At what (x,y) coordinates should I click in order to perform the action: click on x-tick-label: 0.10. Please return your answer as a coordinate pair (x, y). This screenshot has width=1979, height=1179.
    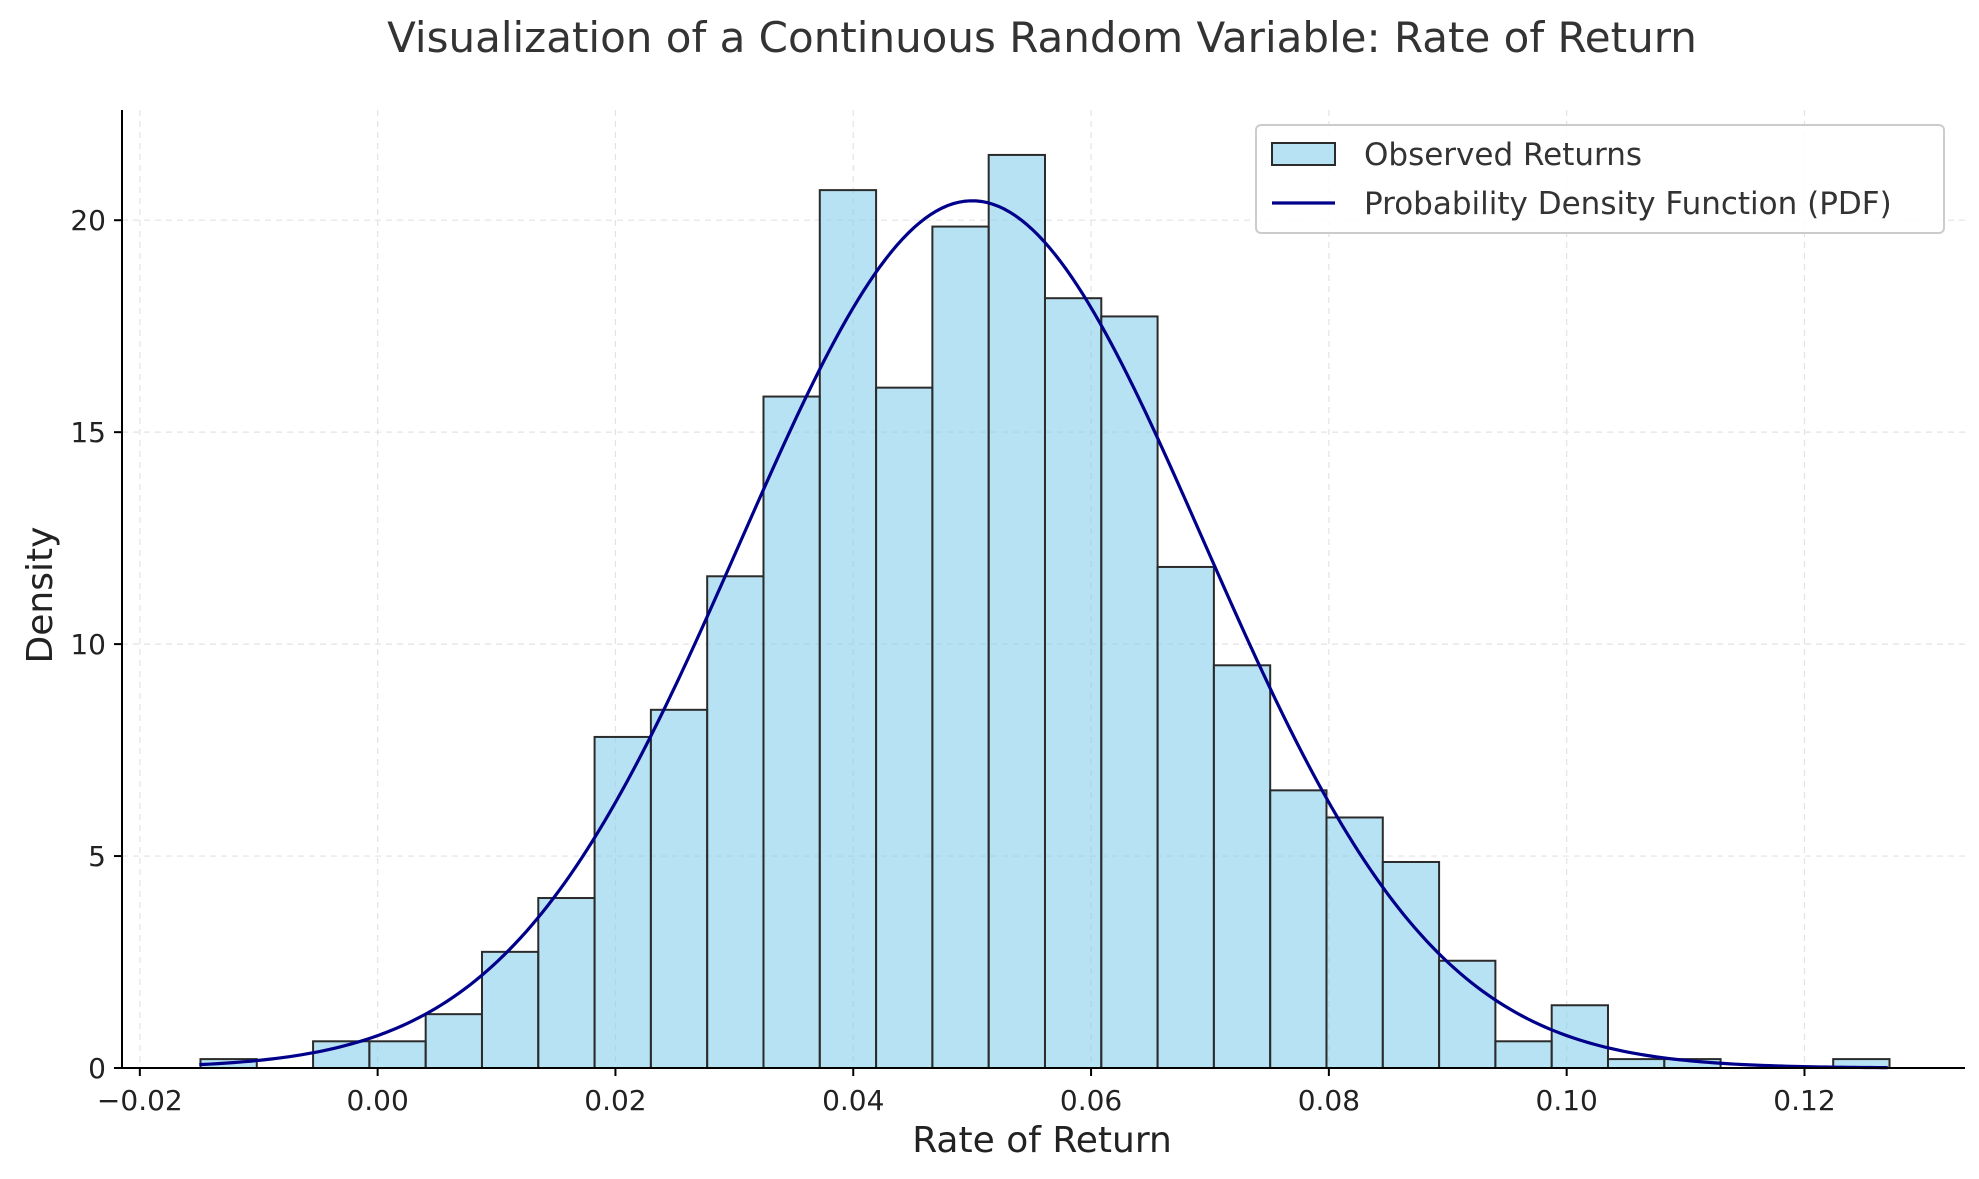
    Looking at the image, I should click on (1567, 1100).